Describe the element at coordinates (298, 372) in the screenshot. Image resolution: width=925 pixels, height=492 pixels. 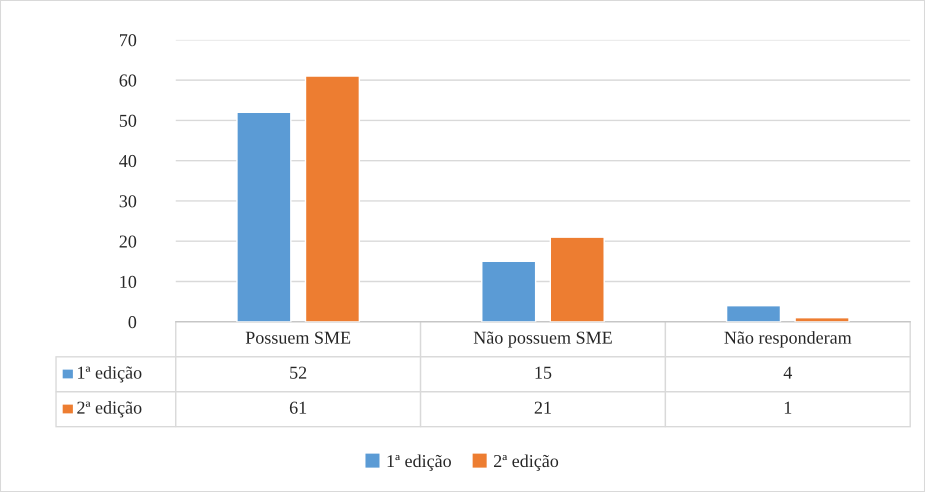
I see `data-label: 52` at that location.